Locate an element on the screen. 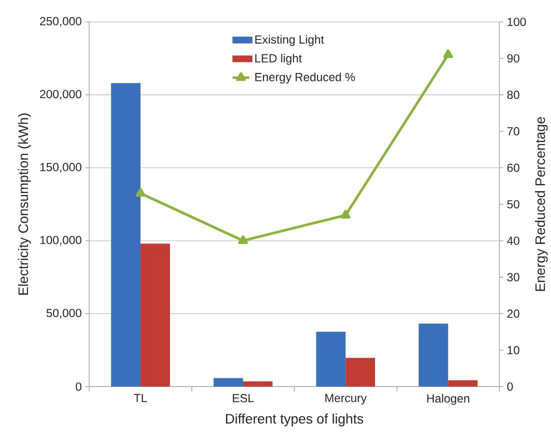 This screenshot has height=438, width=551. x-tick-label: Halogen is located at coordinates (448, 399).